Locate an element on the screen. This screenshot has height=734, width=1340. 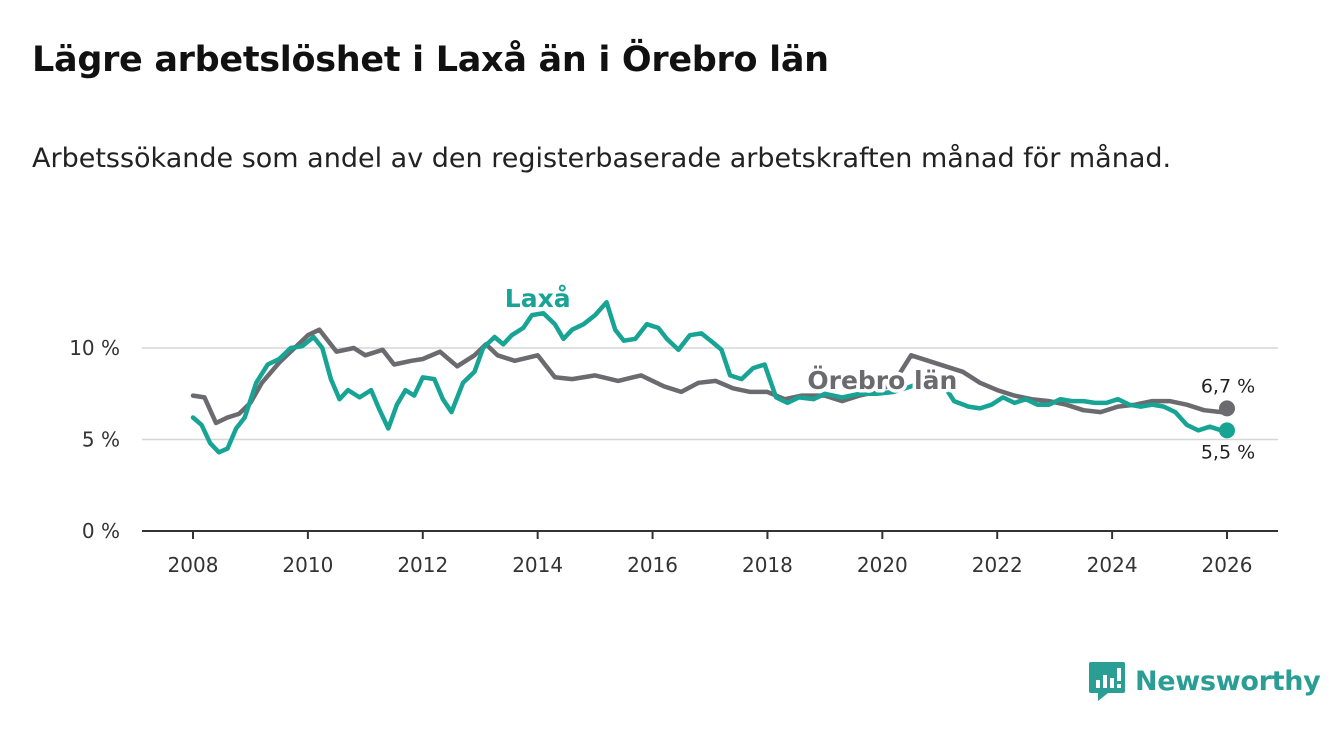
x-tick-label: 2016 is located at coordinates (652, 565).